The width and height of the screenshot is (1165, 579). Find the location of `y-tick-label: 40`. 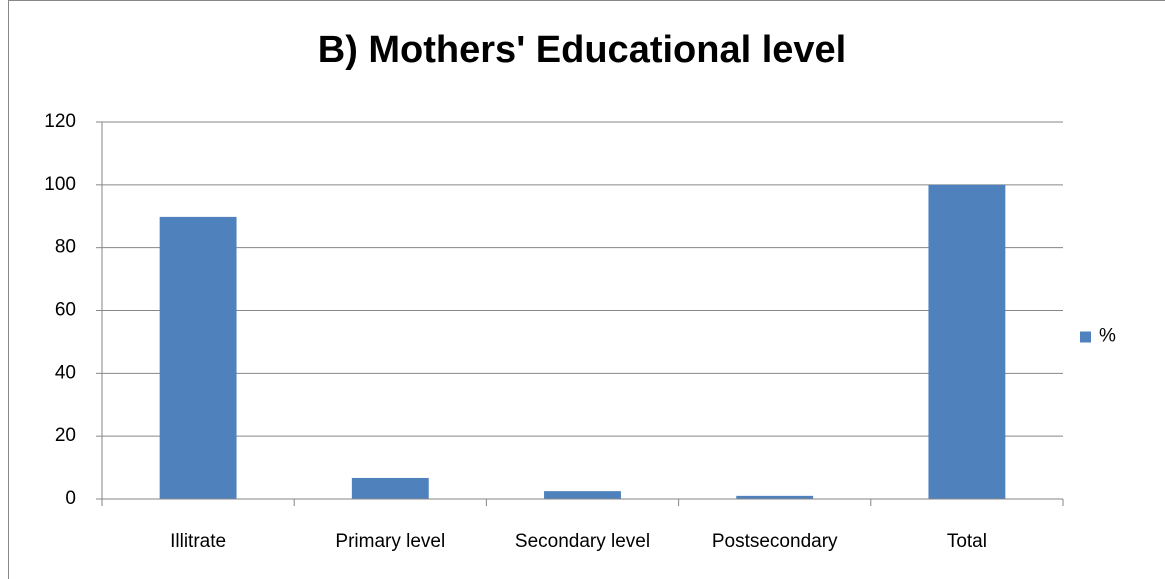

y-tick-label: 40 is located at coordinates (65, 372).